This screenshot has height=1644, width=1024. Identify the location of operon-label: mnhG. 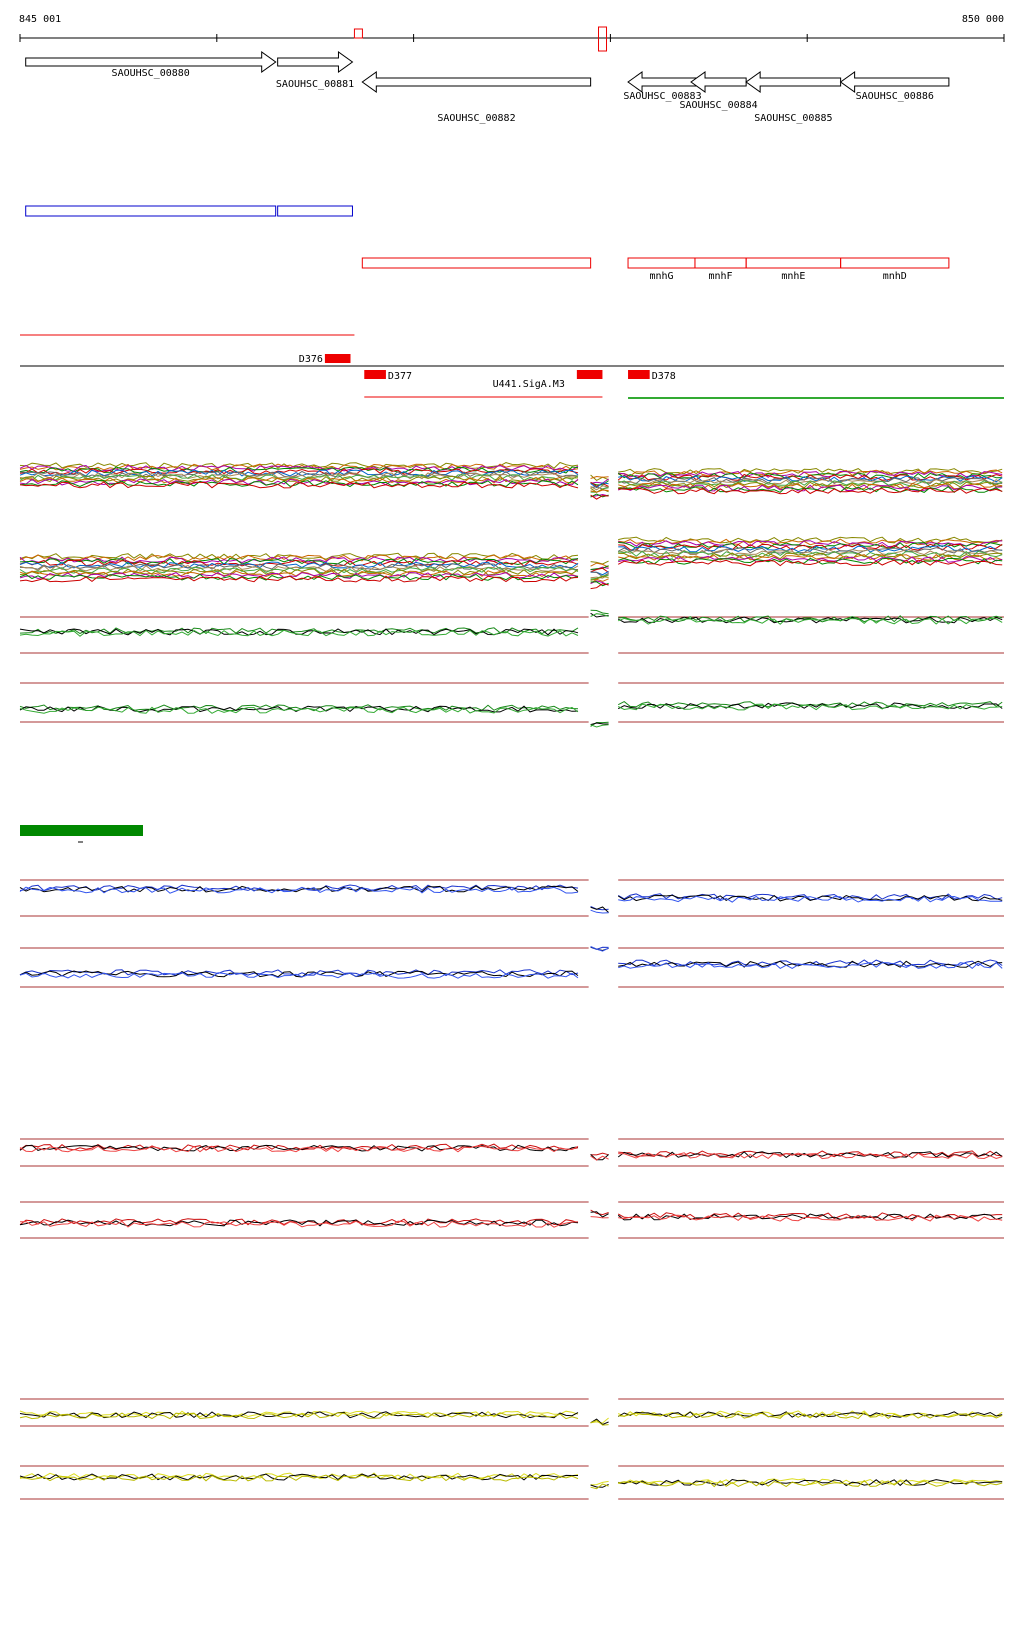
(661, 276).